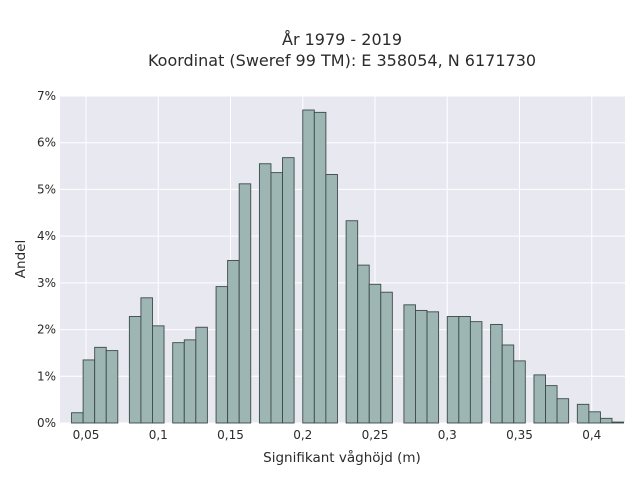  Describe the element at coordinates (342, 457) in the screenshot. I see `x-axis-label: Signifikant våghöjd (m)` at that location.